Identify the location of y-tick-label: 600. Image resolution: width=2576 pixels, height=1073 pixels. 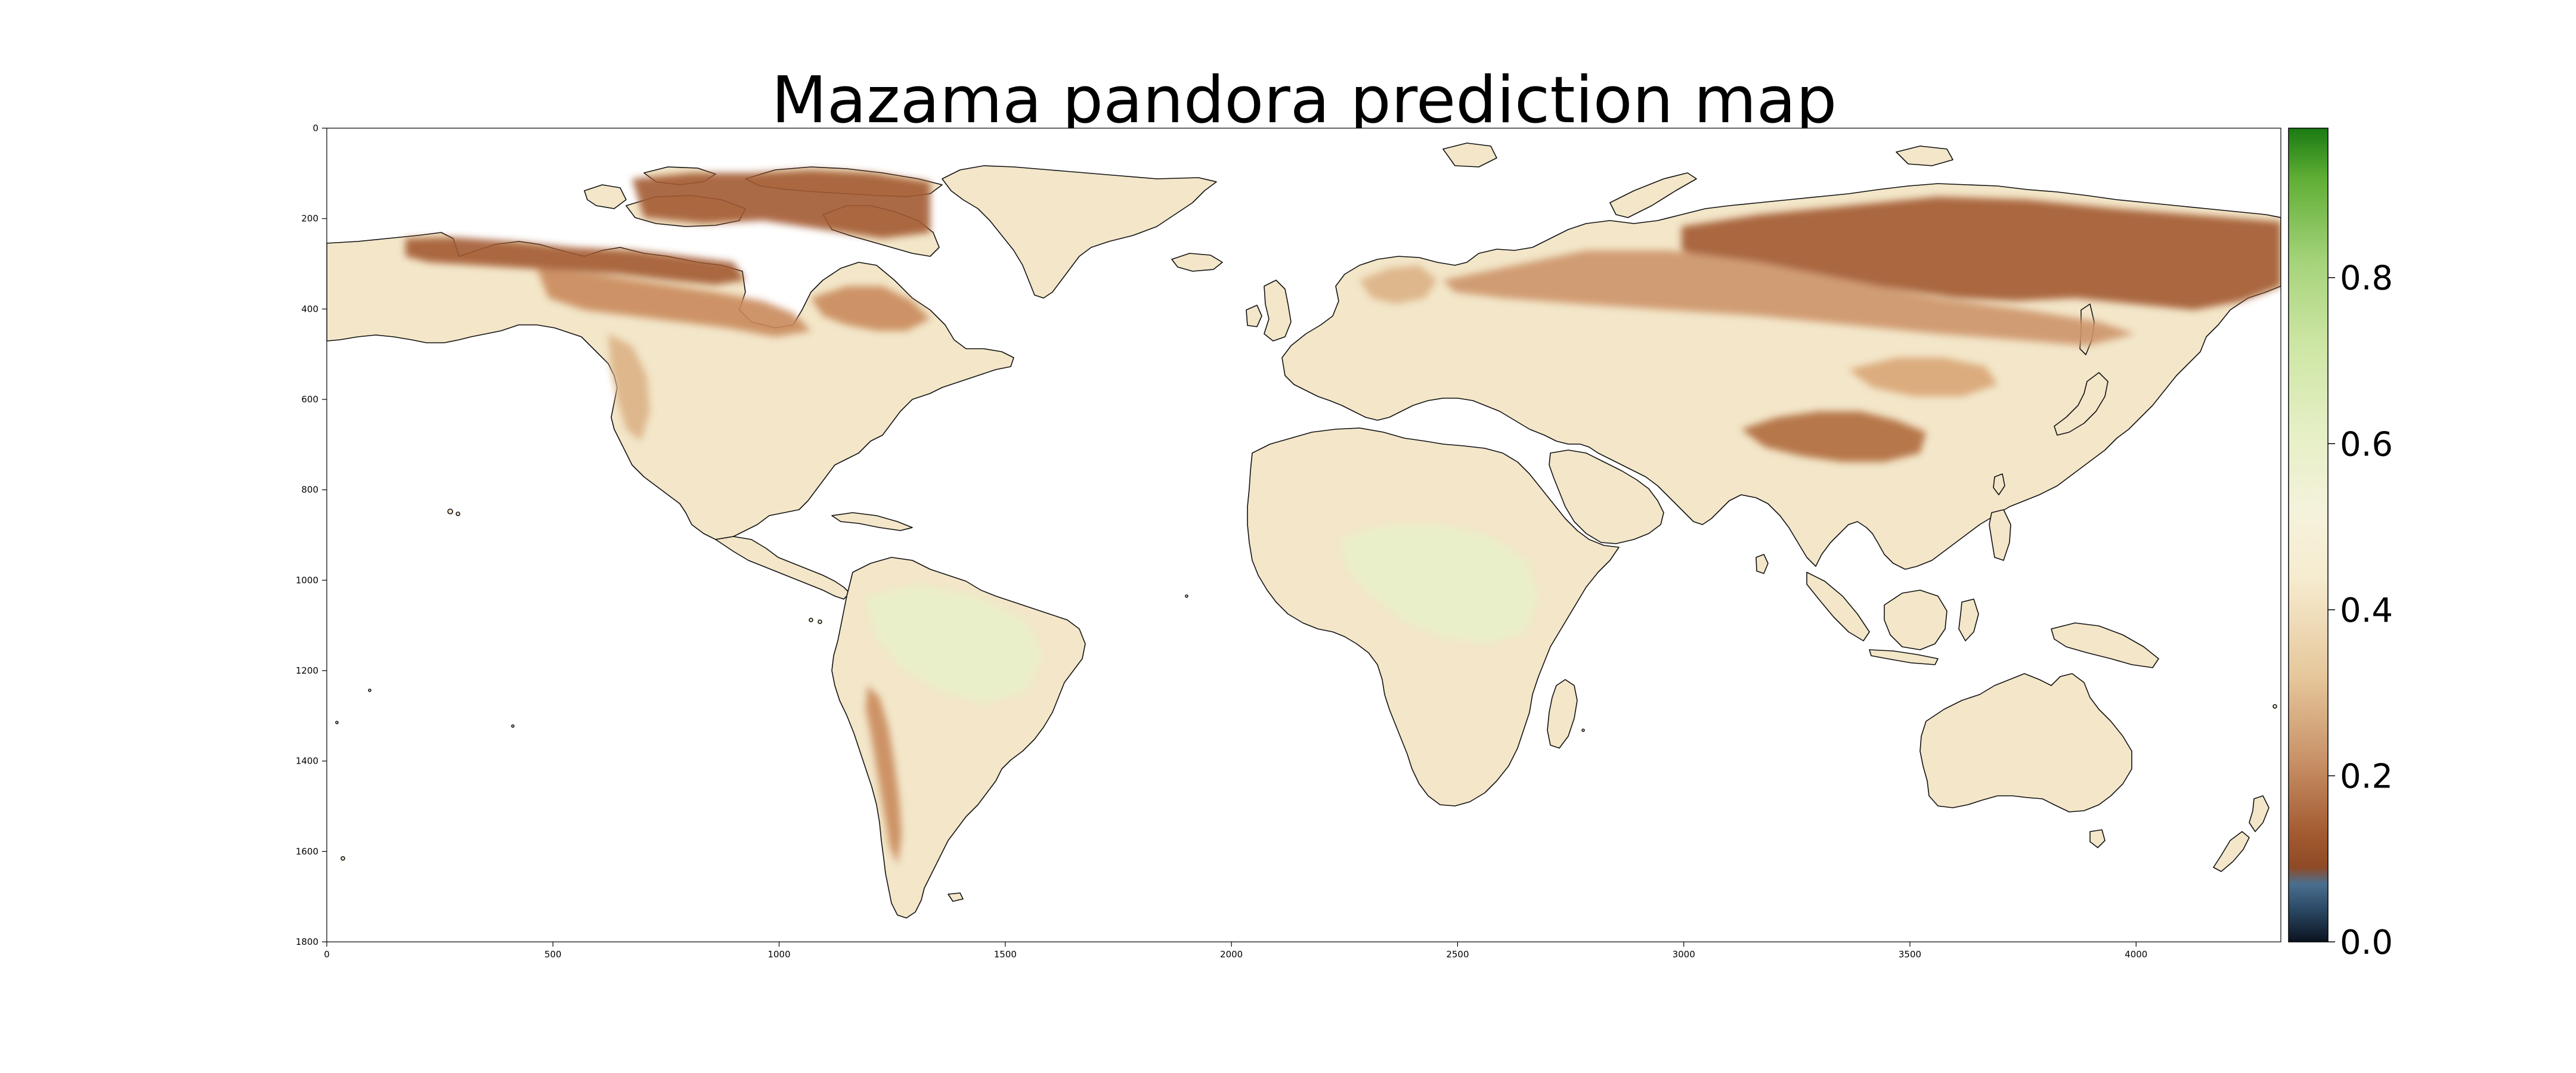
(309, 399).